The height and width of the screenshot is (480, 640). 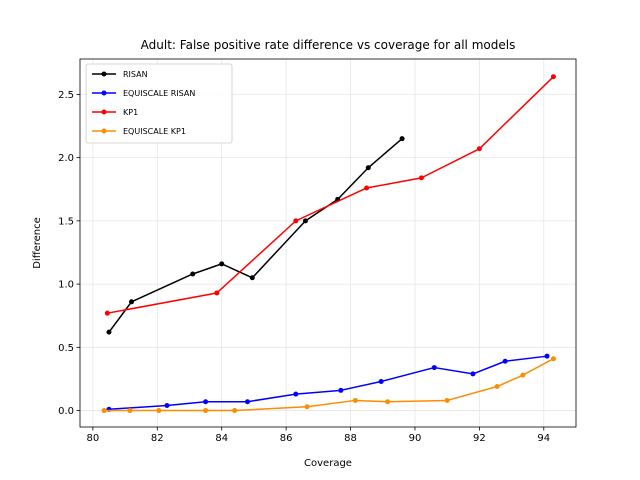 I want to click on y-tick-label: 0.0, so click(x=66, y=411).